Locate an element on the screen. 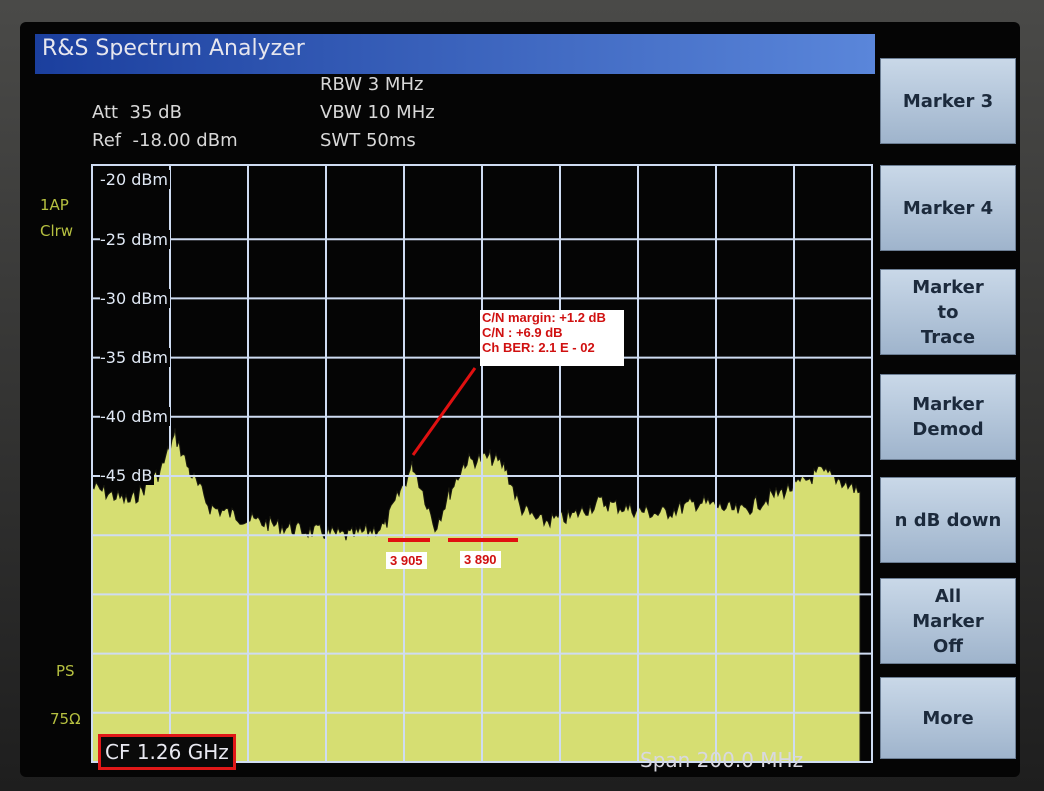  softkey: Marker 4 is located at coordinates (948, 208).